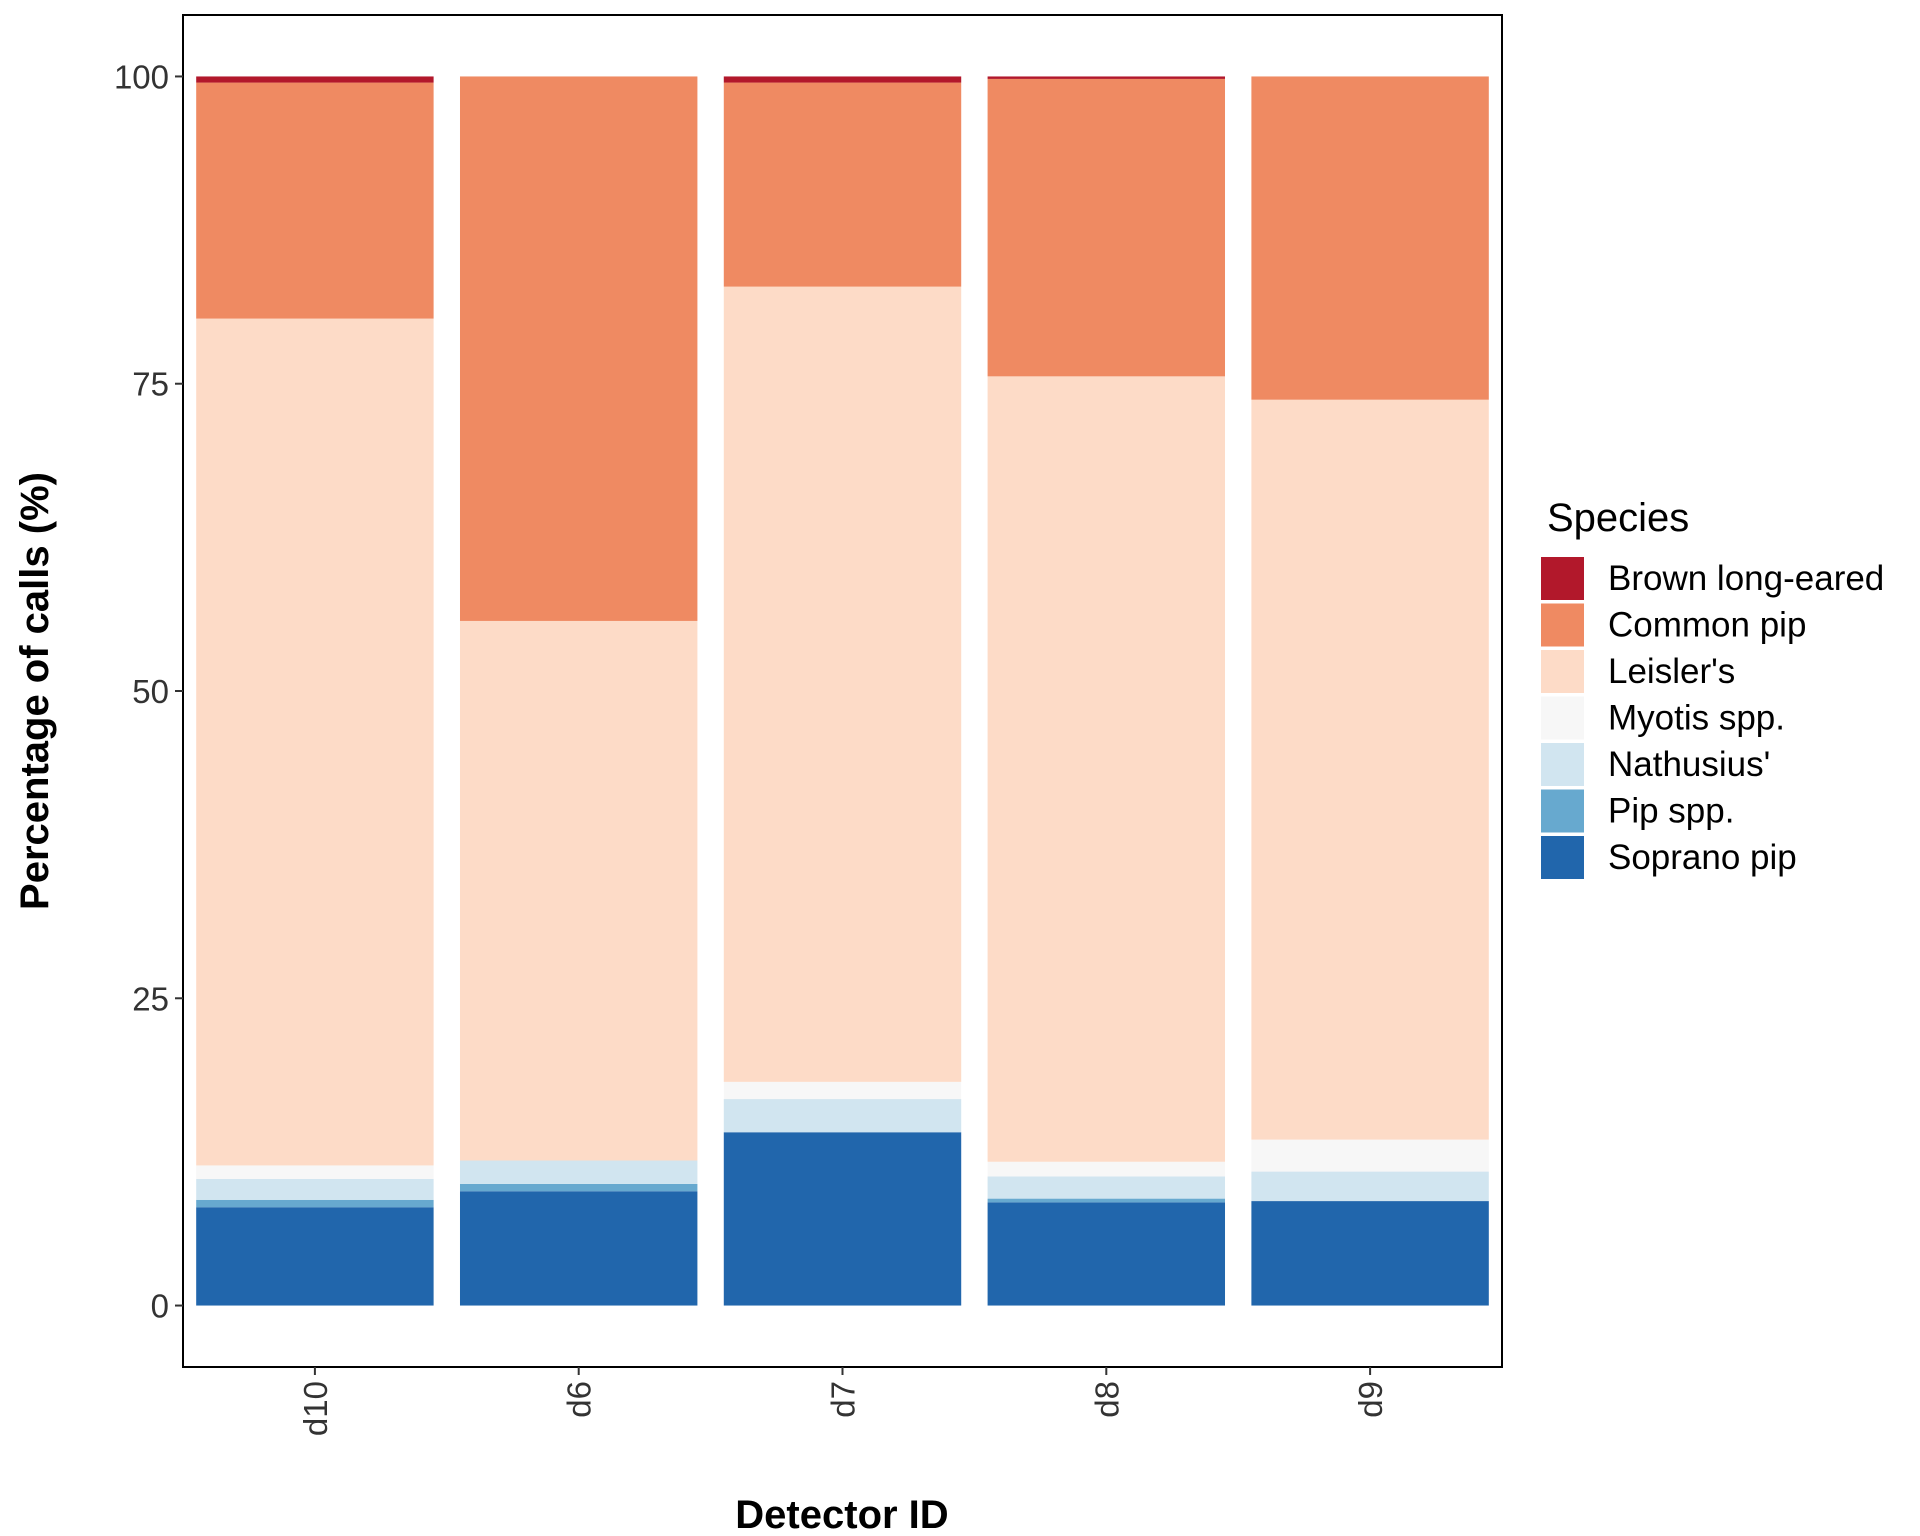 This screenshot has height=1536, width=1920. Describe the element at coordinates (1370, 238) in the screenshot. I see `bar-segment-d9-common-pip` at that location.